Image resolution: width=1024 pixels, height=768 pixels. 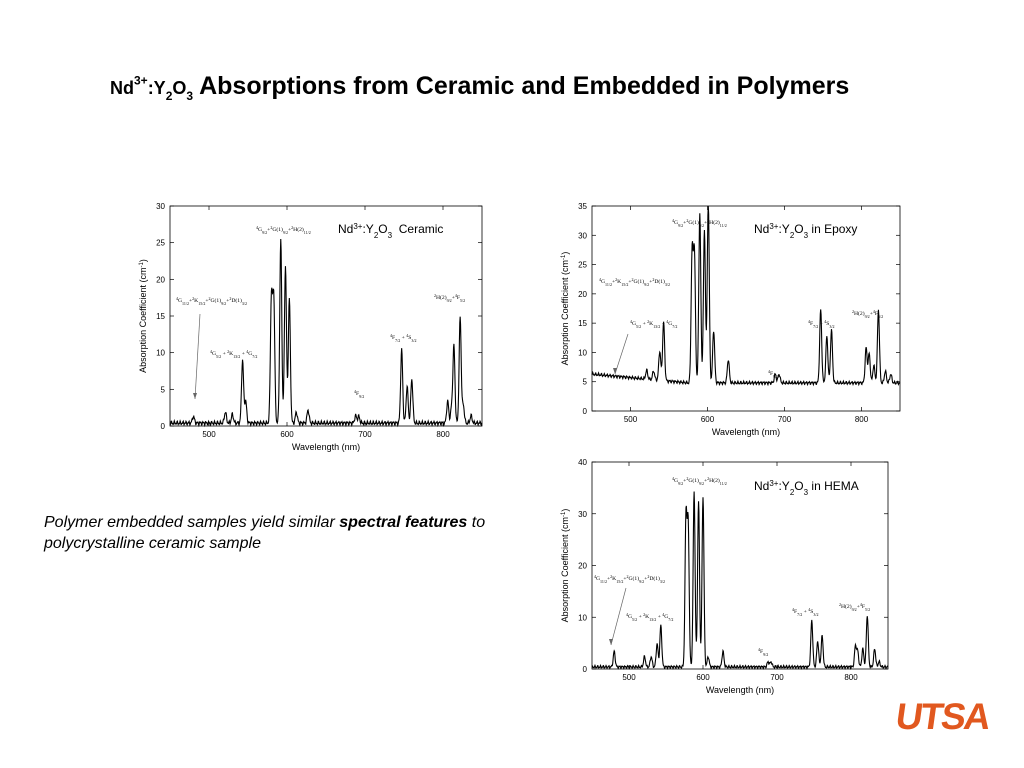 What do you see at coordinates (192, 522) in the screenshot?
I see `caption-part1: Polymer embedded samples yield similar` at bounding box center [192, 522].